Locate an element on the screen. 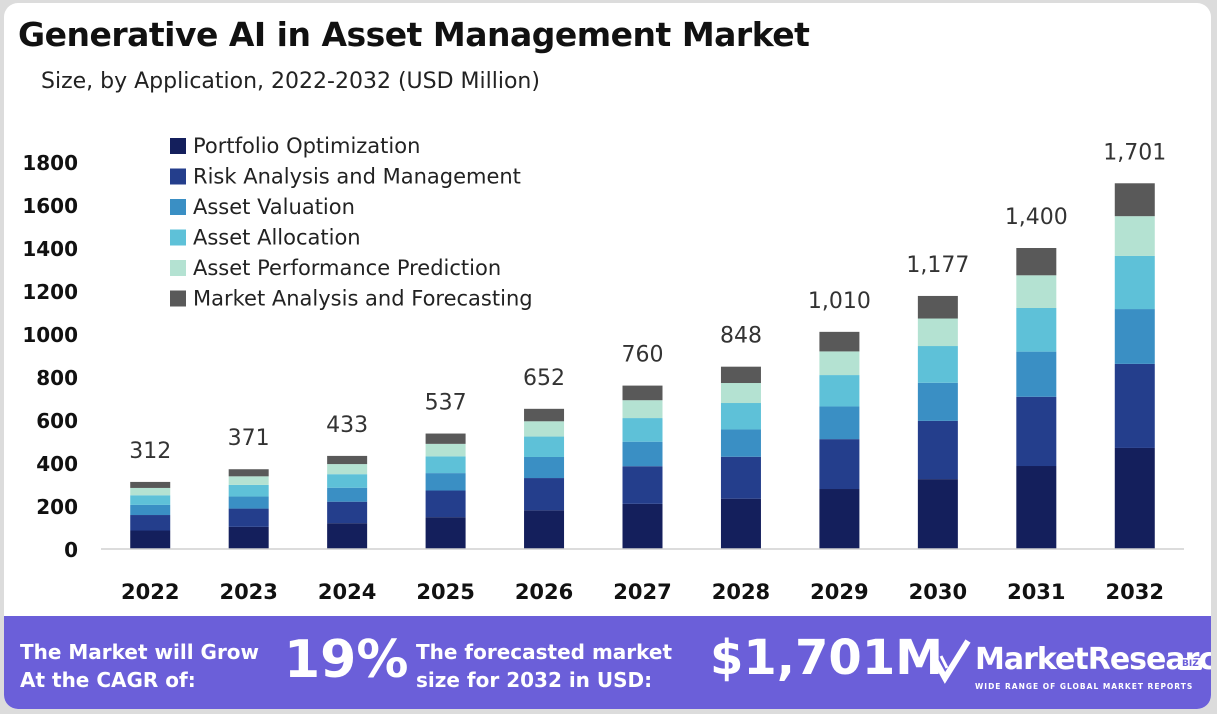  bar-total-label: 312 is located at coordinates (150, 451).